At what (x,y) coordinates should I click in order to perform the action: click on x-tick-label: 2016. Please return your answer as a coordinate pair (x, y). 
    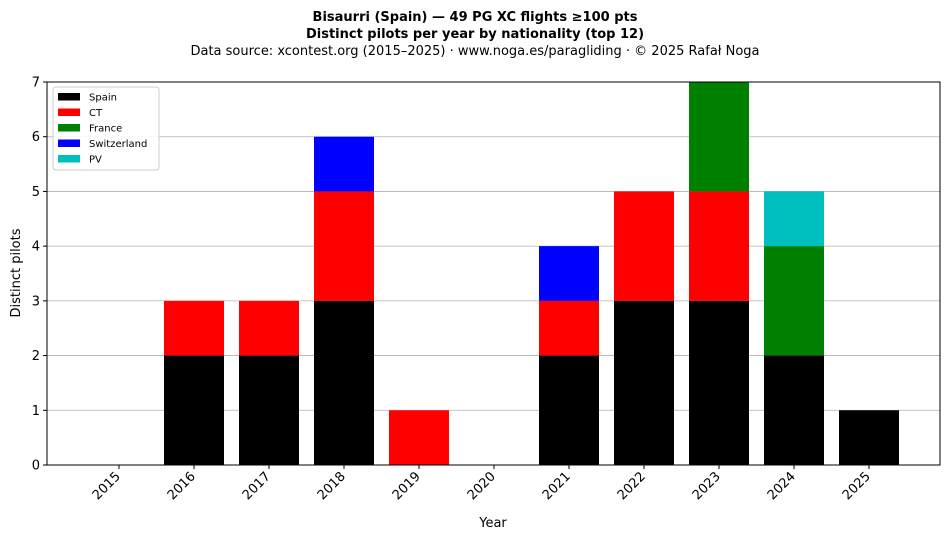
    Looking at the image, I should click on (182, 486).